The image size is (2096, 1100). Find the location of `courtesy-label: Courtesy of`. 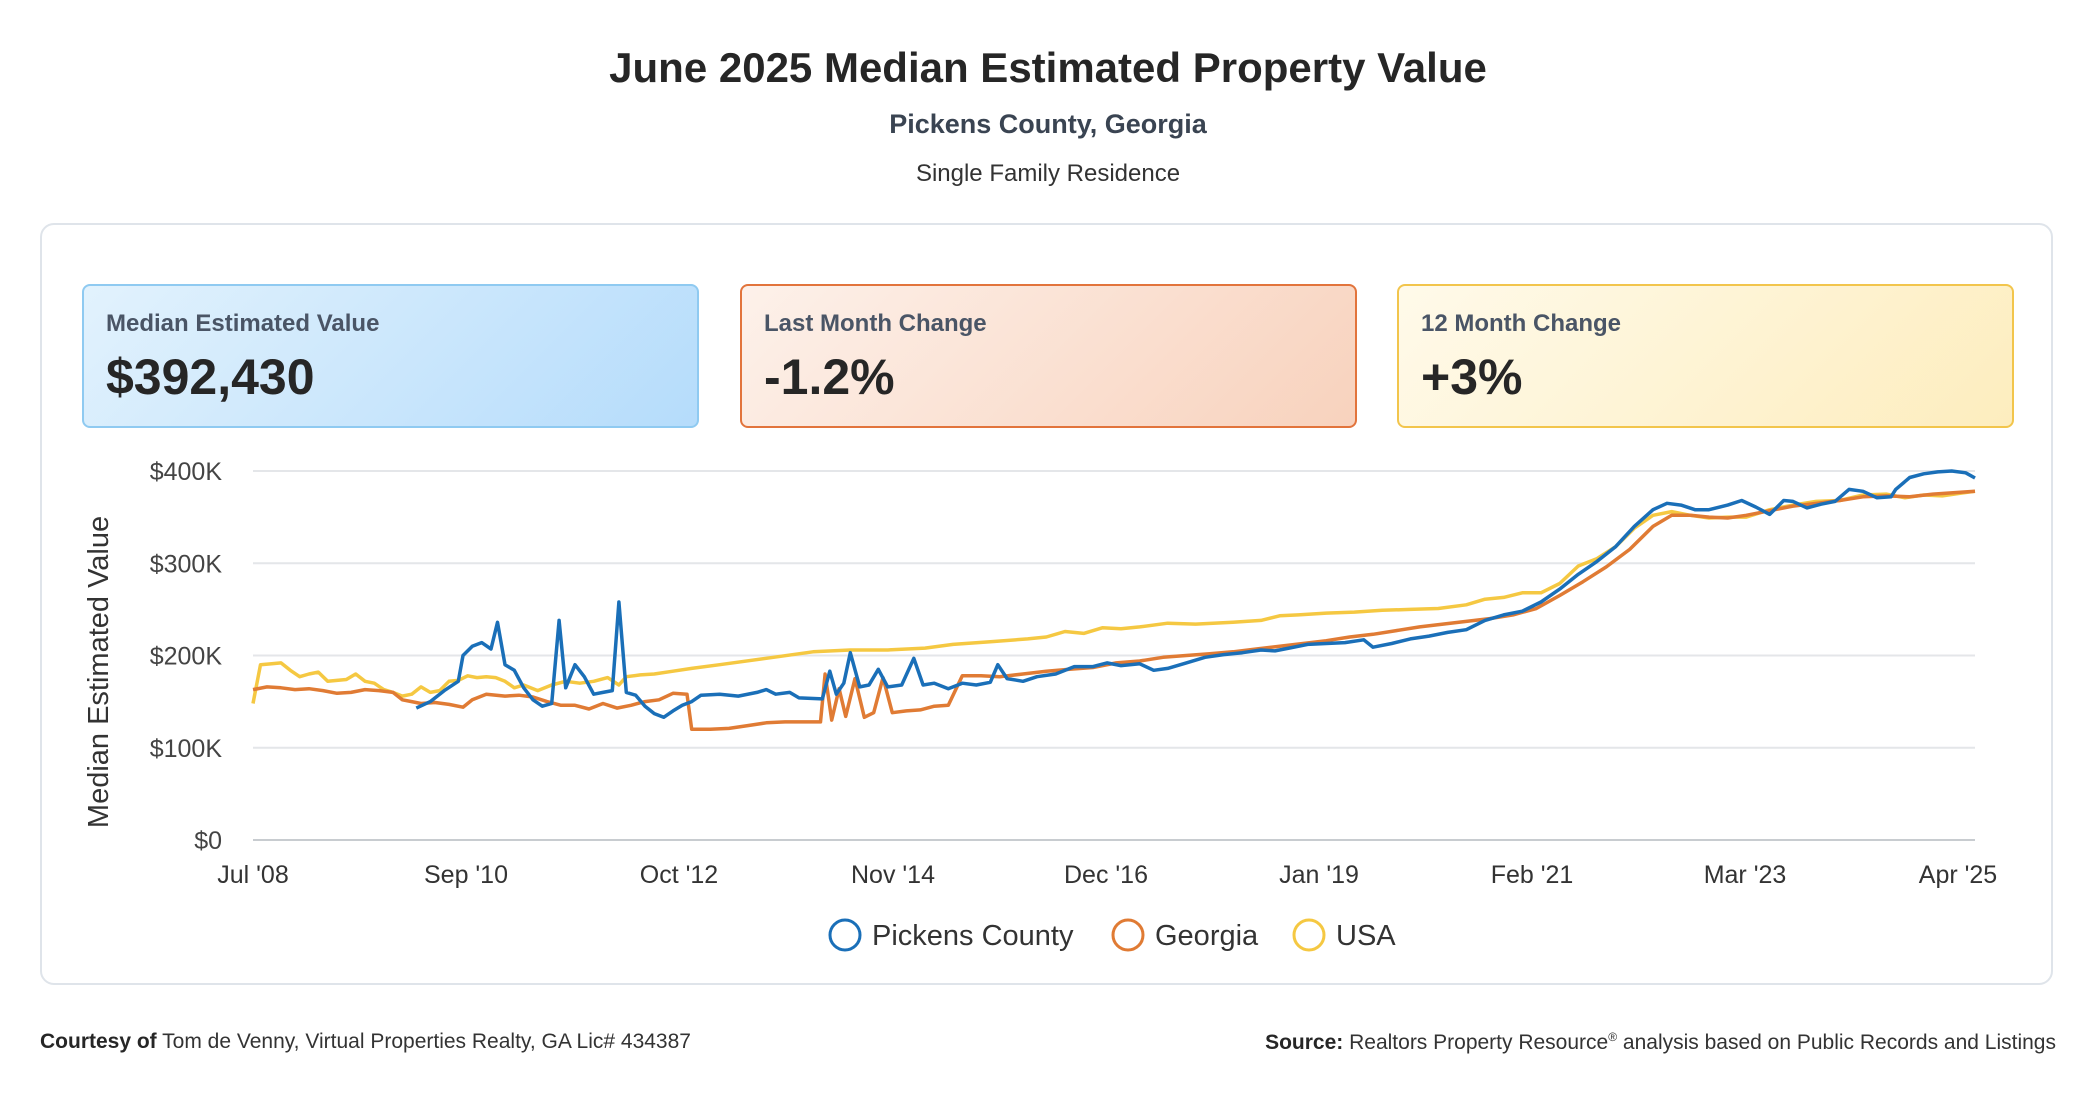

courtesy-label: Courtesy of is located at coordinates (98, 1041).